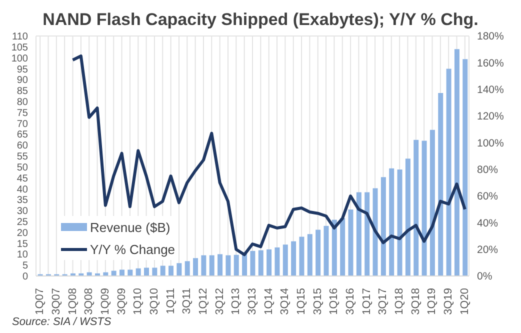 This screenshot has width=521, height=333. I want to click on y2-tick-label: 180%, so click(490, 36).